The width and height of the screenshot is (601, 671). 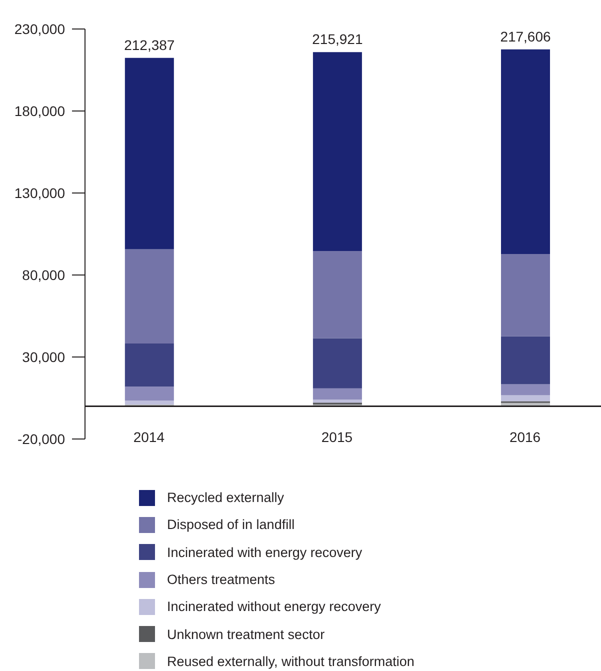 I want to click on y-tick-label: 230,000, so click(x=40, y=28).